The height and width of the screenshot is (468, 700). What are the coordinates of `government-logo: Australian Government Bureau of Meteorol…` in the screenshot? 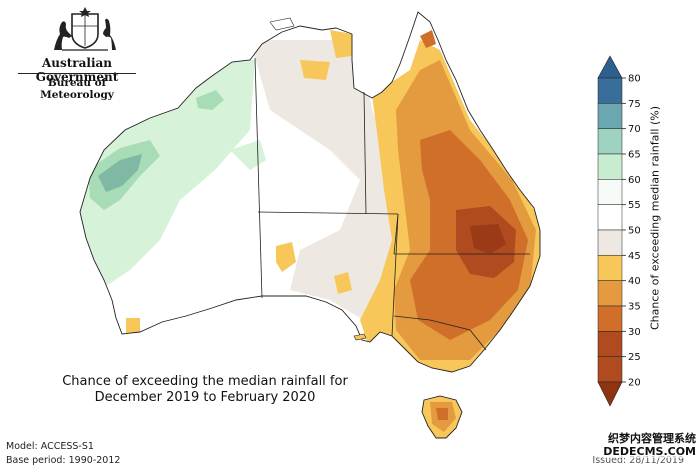 It's located at (77, 53).